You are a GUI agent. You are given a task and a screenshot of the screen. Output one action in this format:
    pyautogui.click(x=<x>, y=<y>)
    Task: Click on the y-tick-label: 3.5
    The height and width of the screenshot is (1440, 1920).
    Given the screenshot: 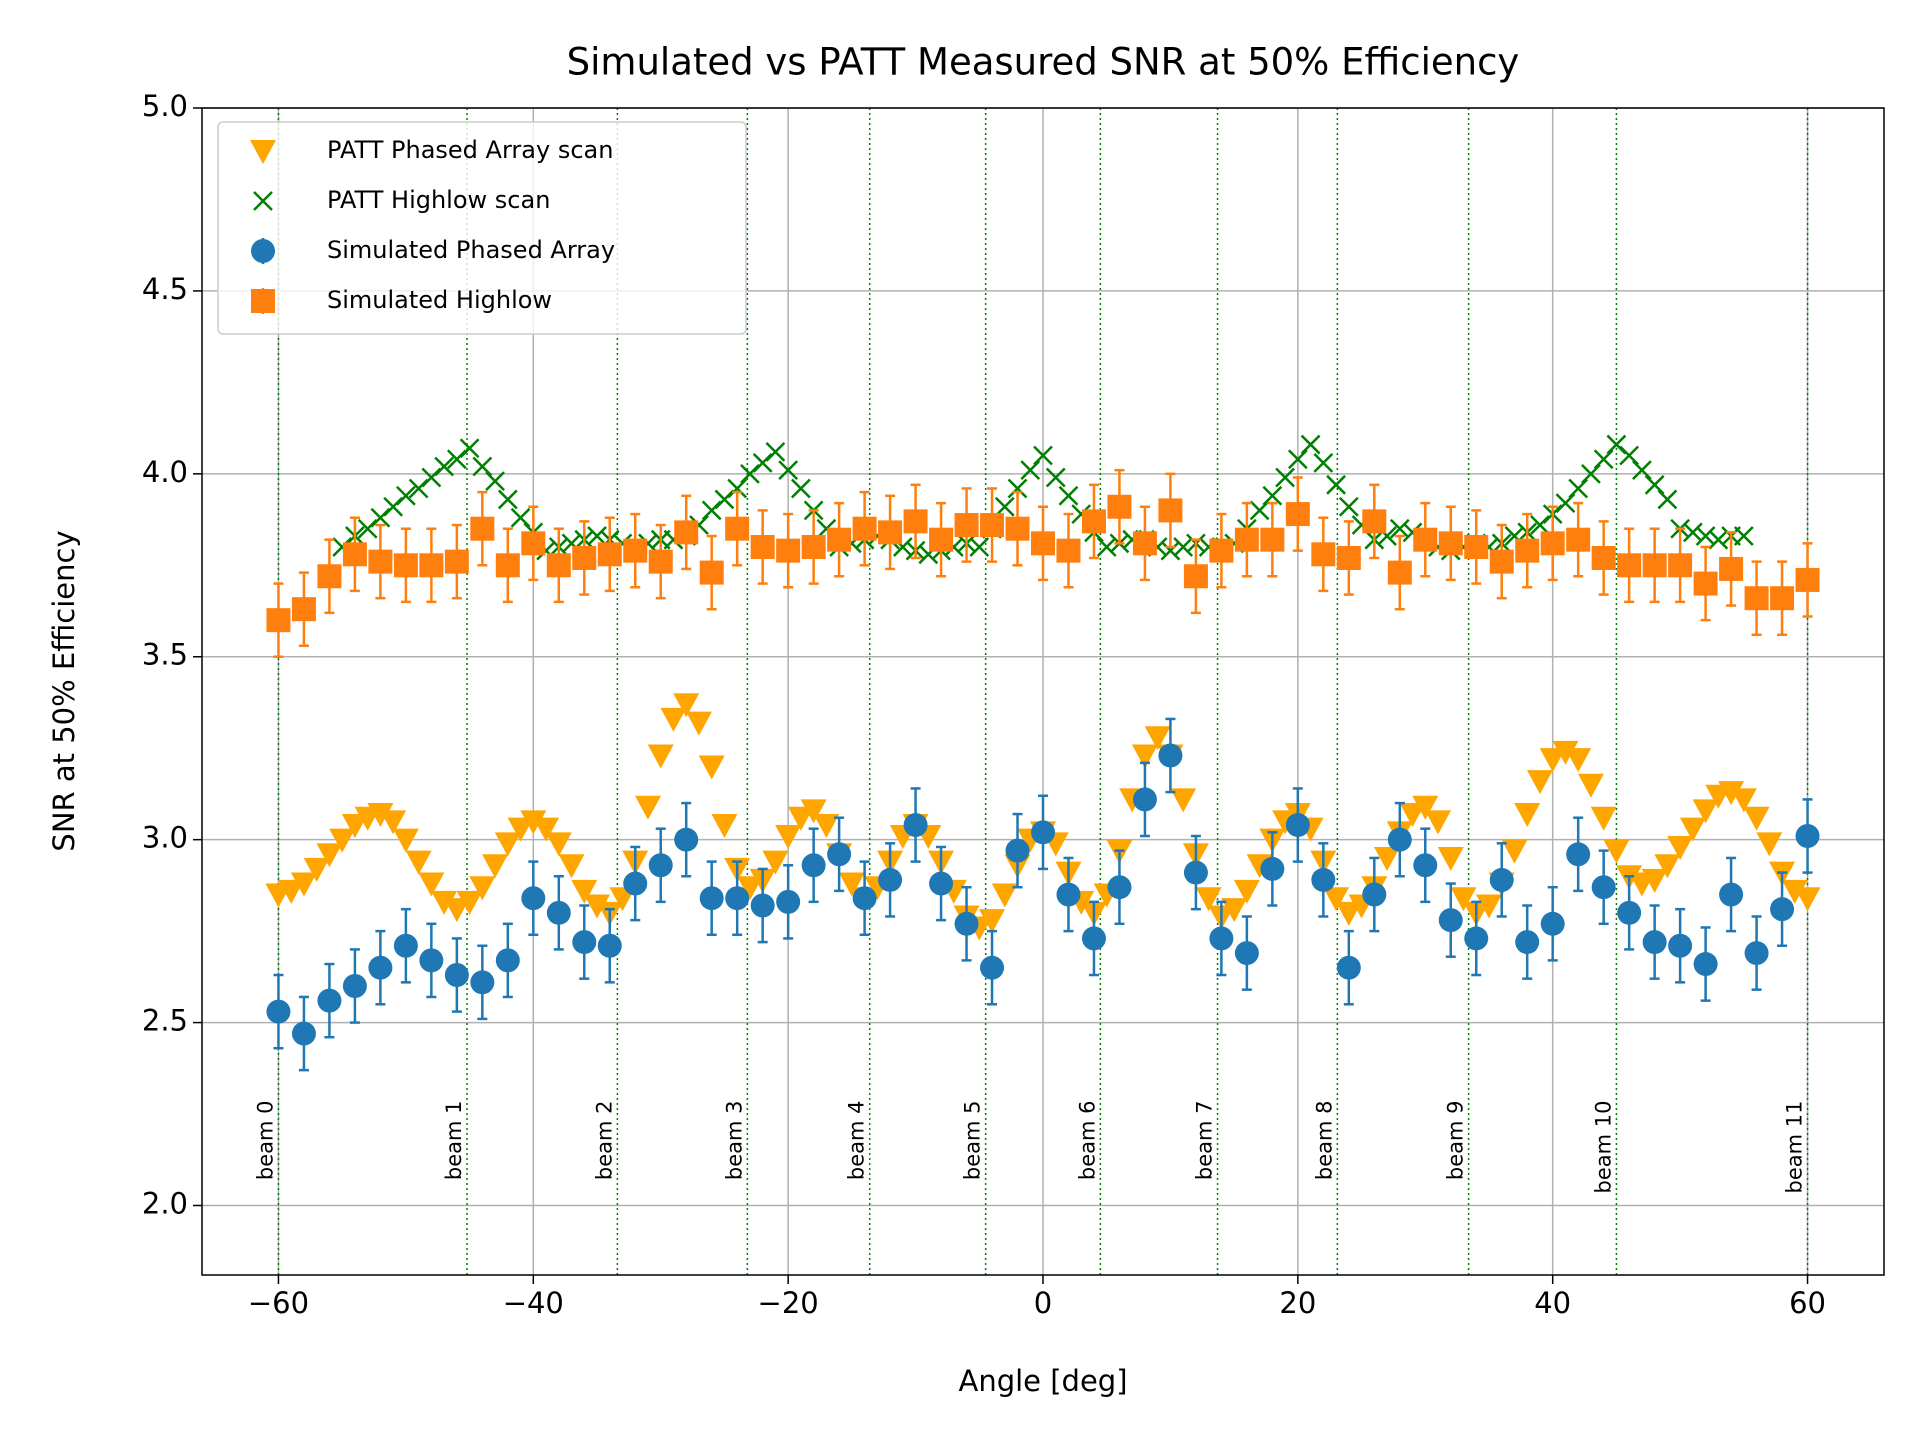 What is the action you would take?
    pyautogui.click(x=165, y=655)
    